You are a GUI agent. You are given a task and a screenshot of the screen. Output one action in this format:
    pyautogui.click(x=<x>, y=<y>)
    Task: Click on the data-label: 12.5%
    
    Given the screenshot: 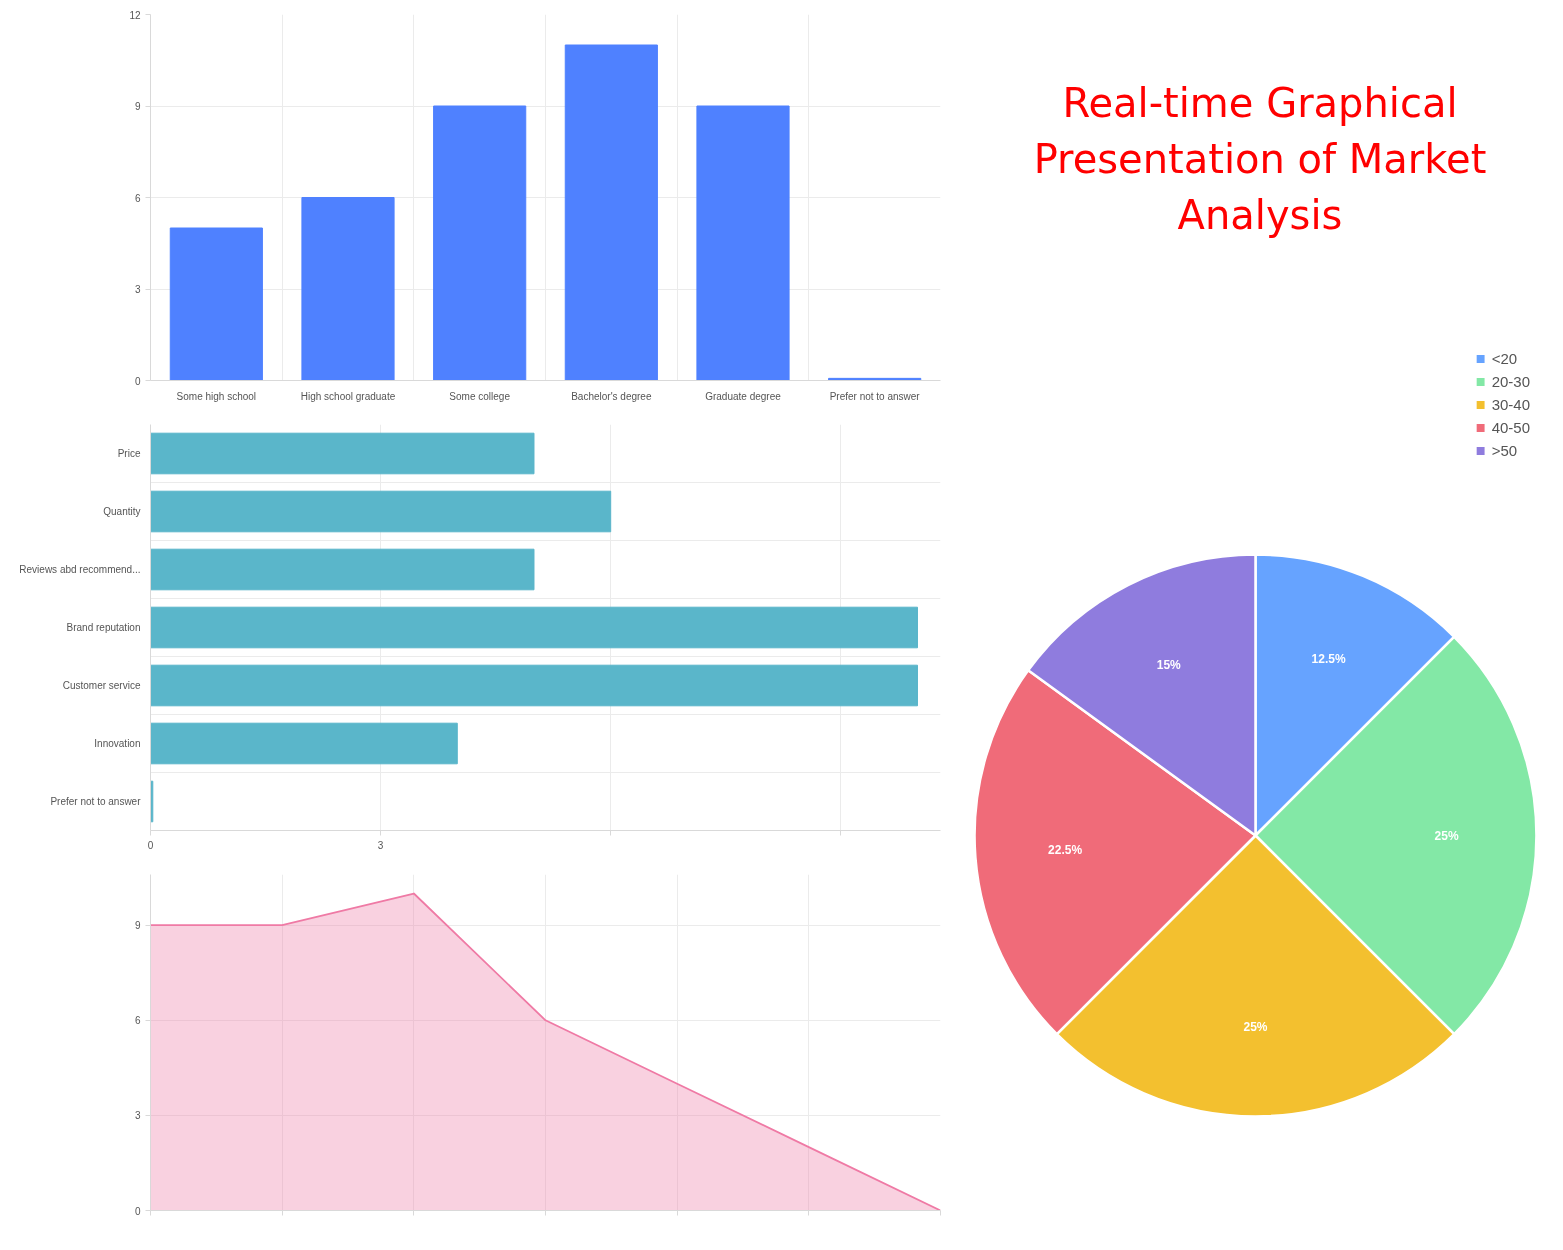 What is the action you would take?
    pyautogui.click(x=1328, y=658)
    